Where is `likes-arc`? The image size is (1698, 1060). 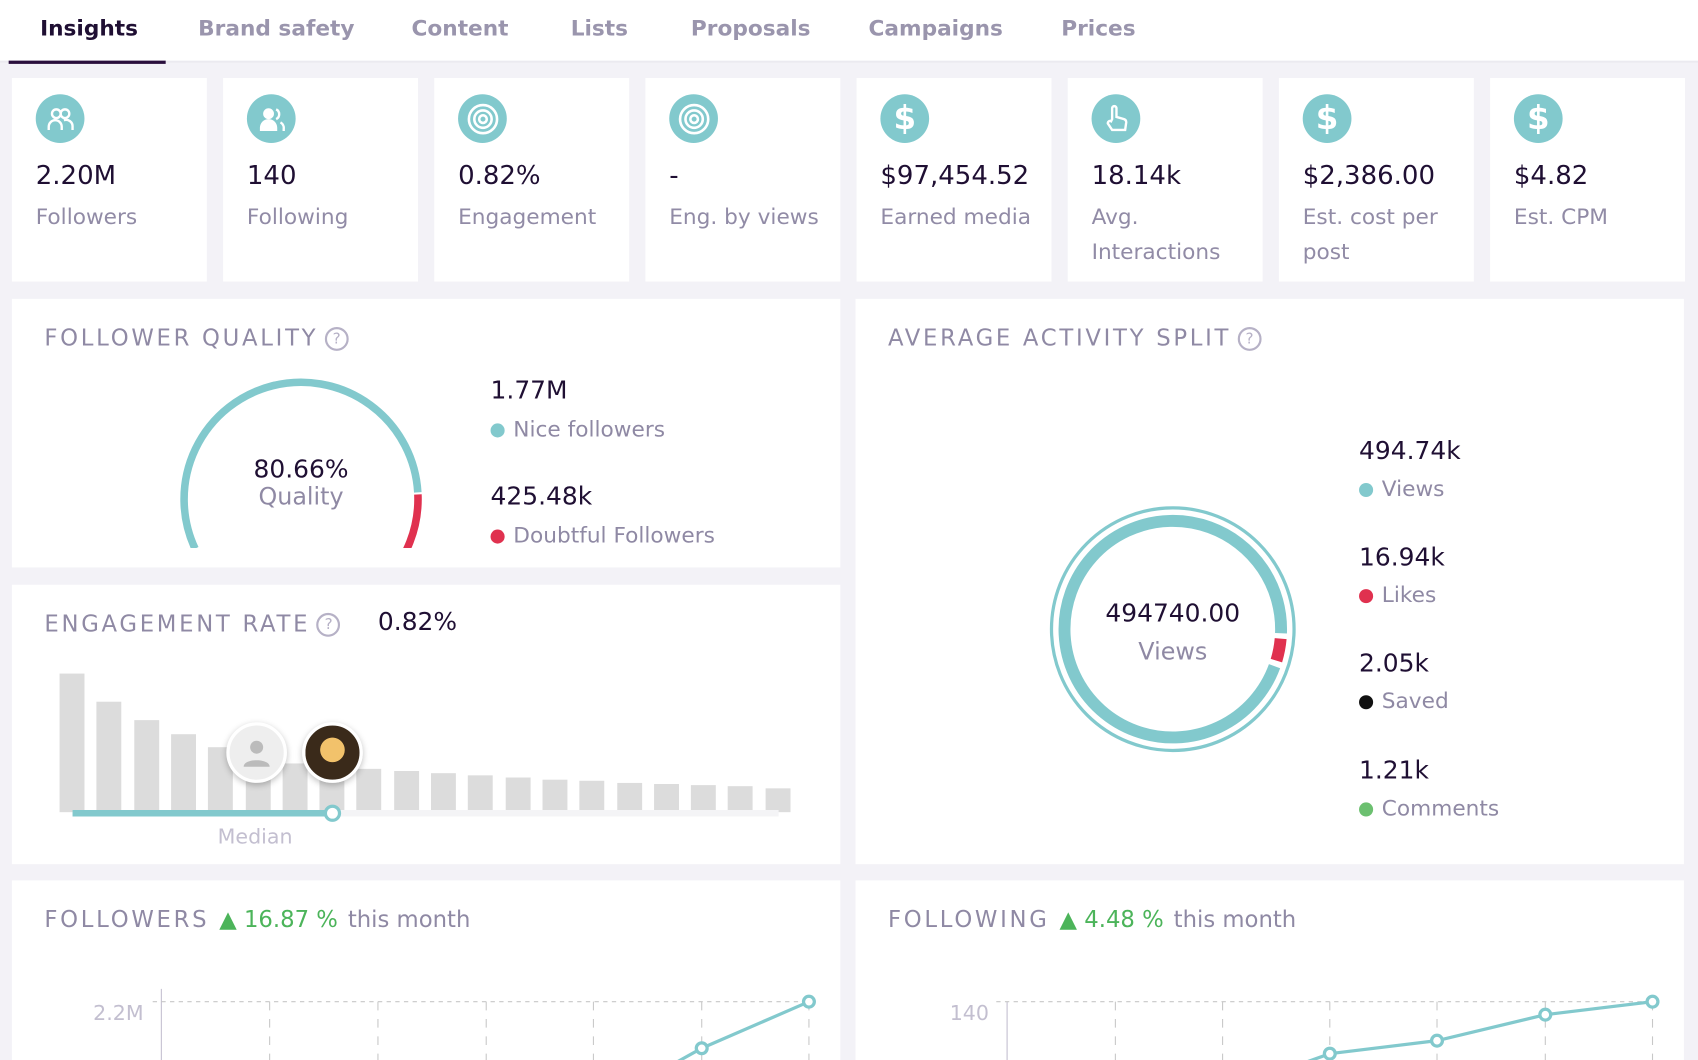
likes-arc is located at coordinates (1173, 629).